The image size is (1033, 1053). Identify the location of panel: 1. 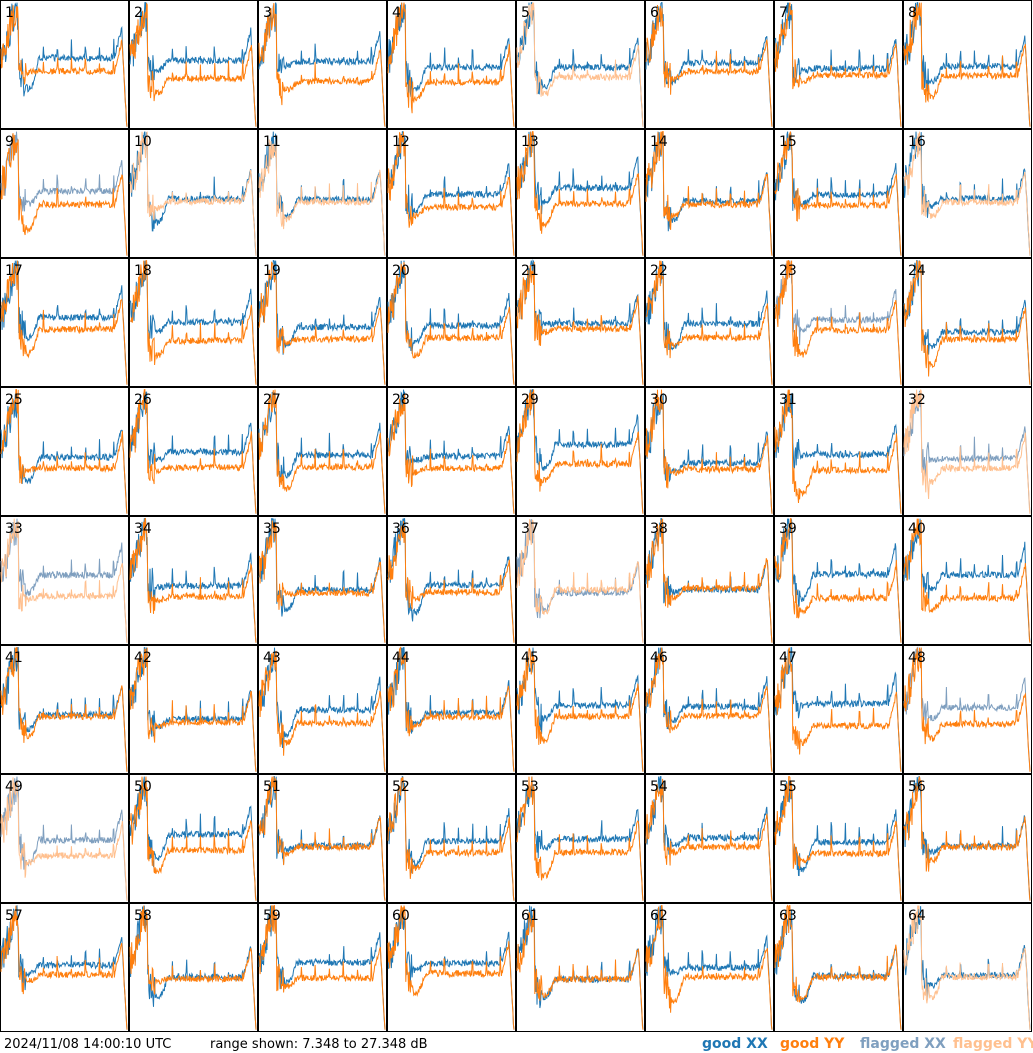
(64, 64).